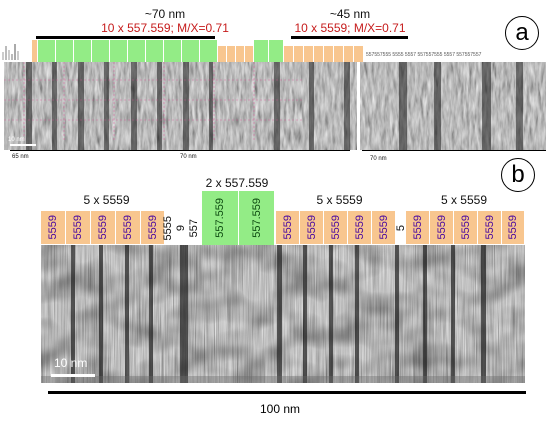 Image resolution: width=550 pixels, height=422 pixels. I want to click on panel-a-strip-lead, so click(12, 51).